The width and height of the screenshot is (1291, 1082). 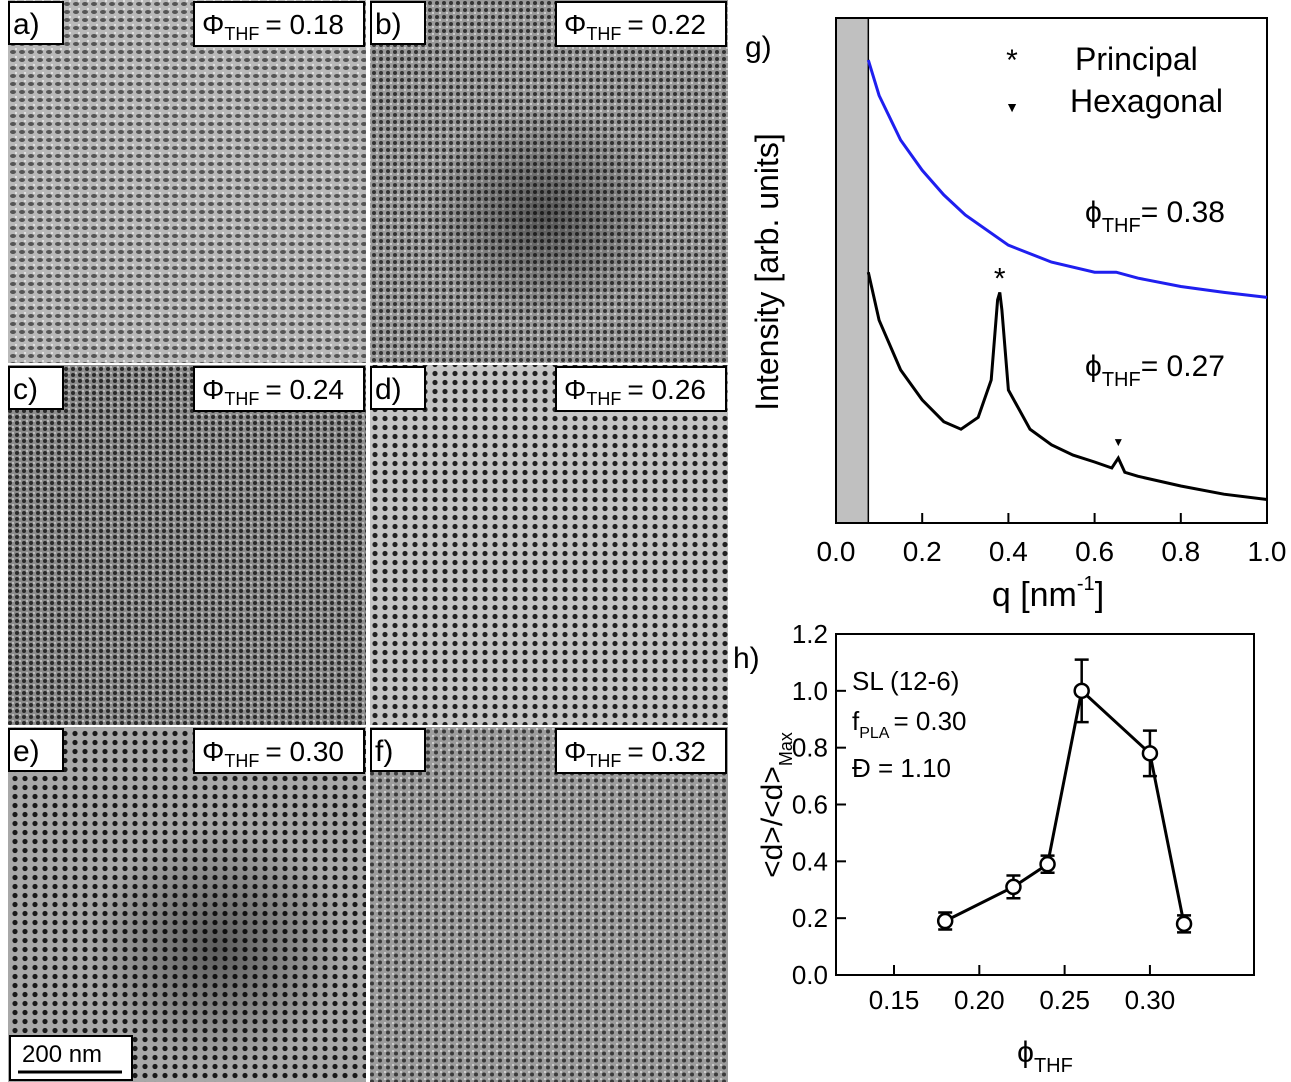 I want to click on panel-label: f), so click(x=384, y=751).